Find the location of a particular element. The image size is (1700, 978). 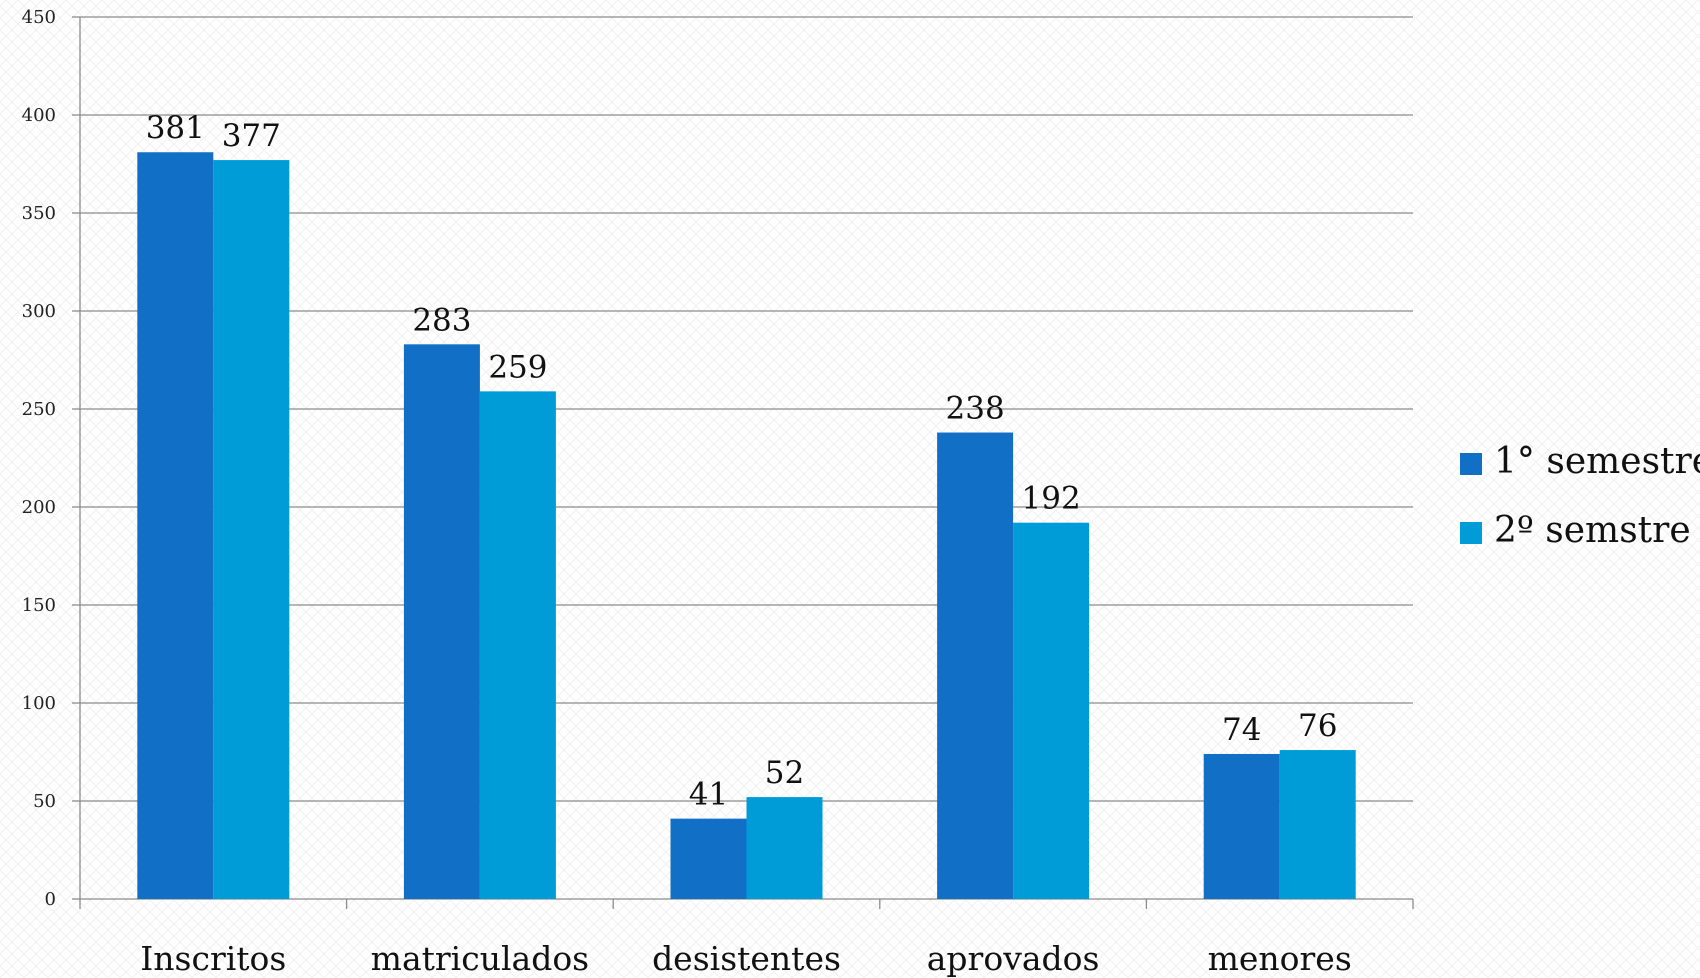

x-tick-label: matriculados is located at coordinates (480, 958).